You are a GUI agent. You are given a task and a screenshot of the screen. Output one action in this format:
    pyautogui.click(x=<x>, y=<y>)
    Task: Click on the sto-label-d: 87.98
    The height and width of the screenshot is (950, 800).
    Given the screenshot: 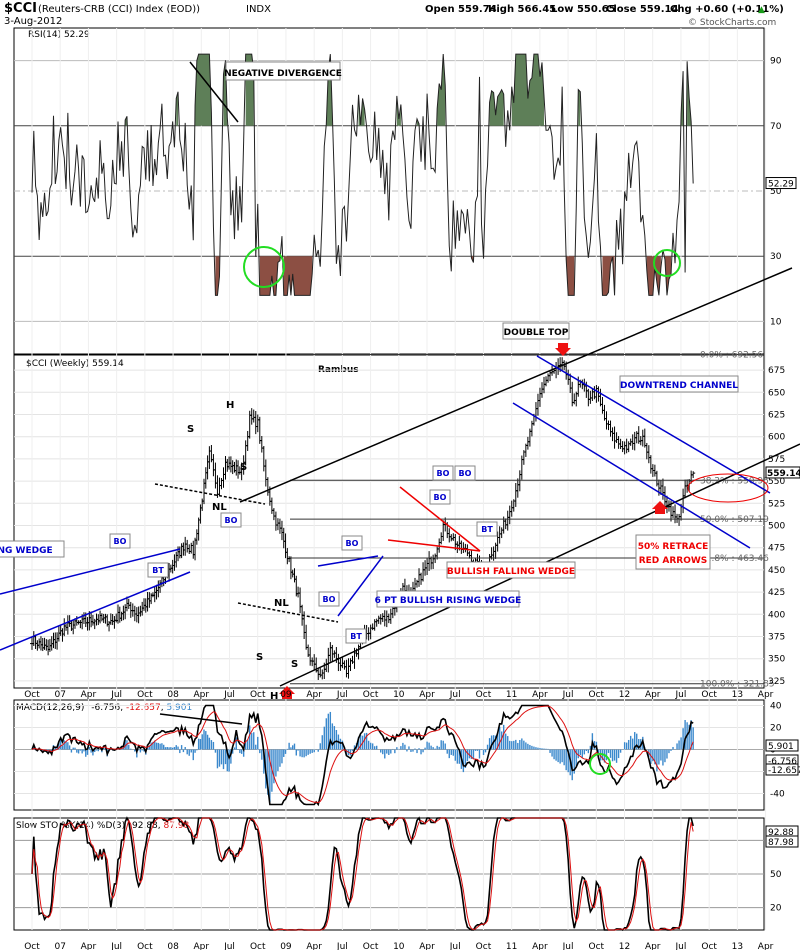 What is the action you would take?
    pyautogui.click(x=177, y=826)
    